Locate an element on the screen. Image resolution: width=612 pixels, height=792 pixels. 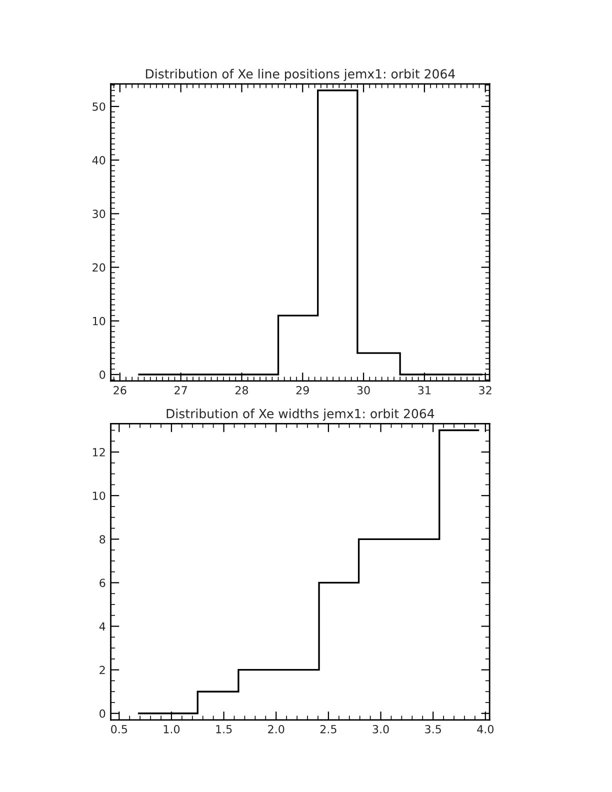
x-tick-label: 28 is located at coordinates (241, 390).